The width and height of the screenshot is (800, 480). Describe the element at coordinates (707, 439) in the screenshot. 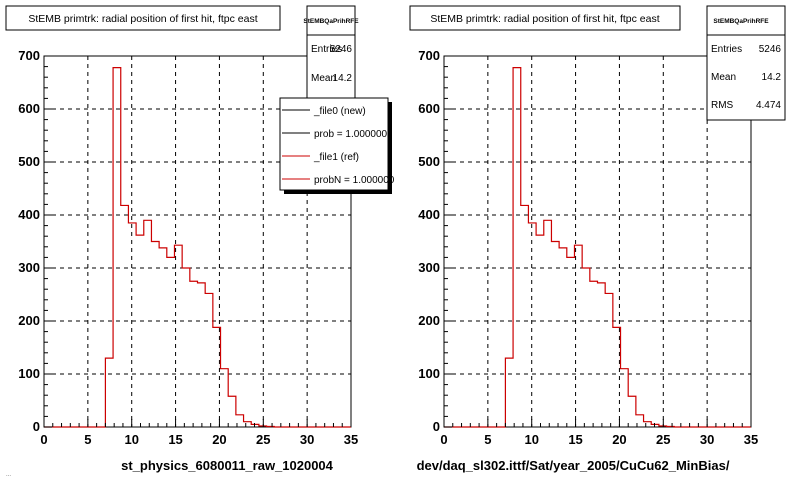

I see `right-x-tick-label: 30` at that location.